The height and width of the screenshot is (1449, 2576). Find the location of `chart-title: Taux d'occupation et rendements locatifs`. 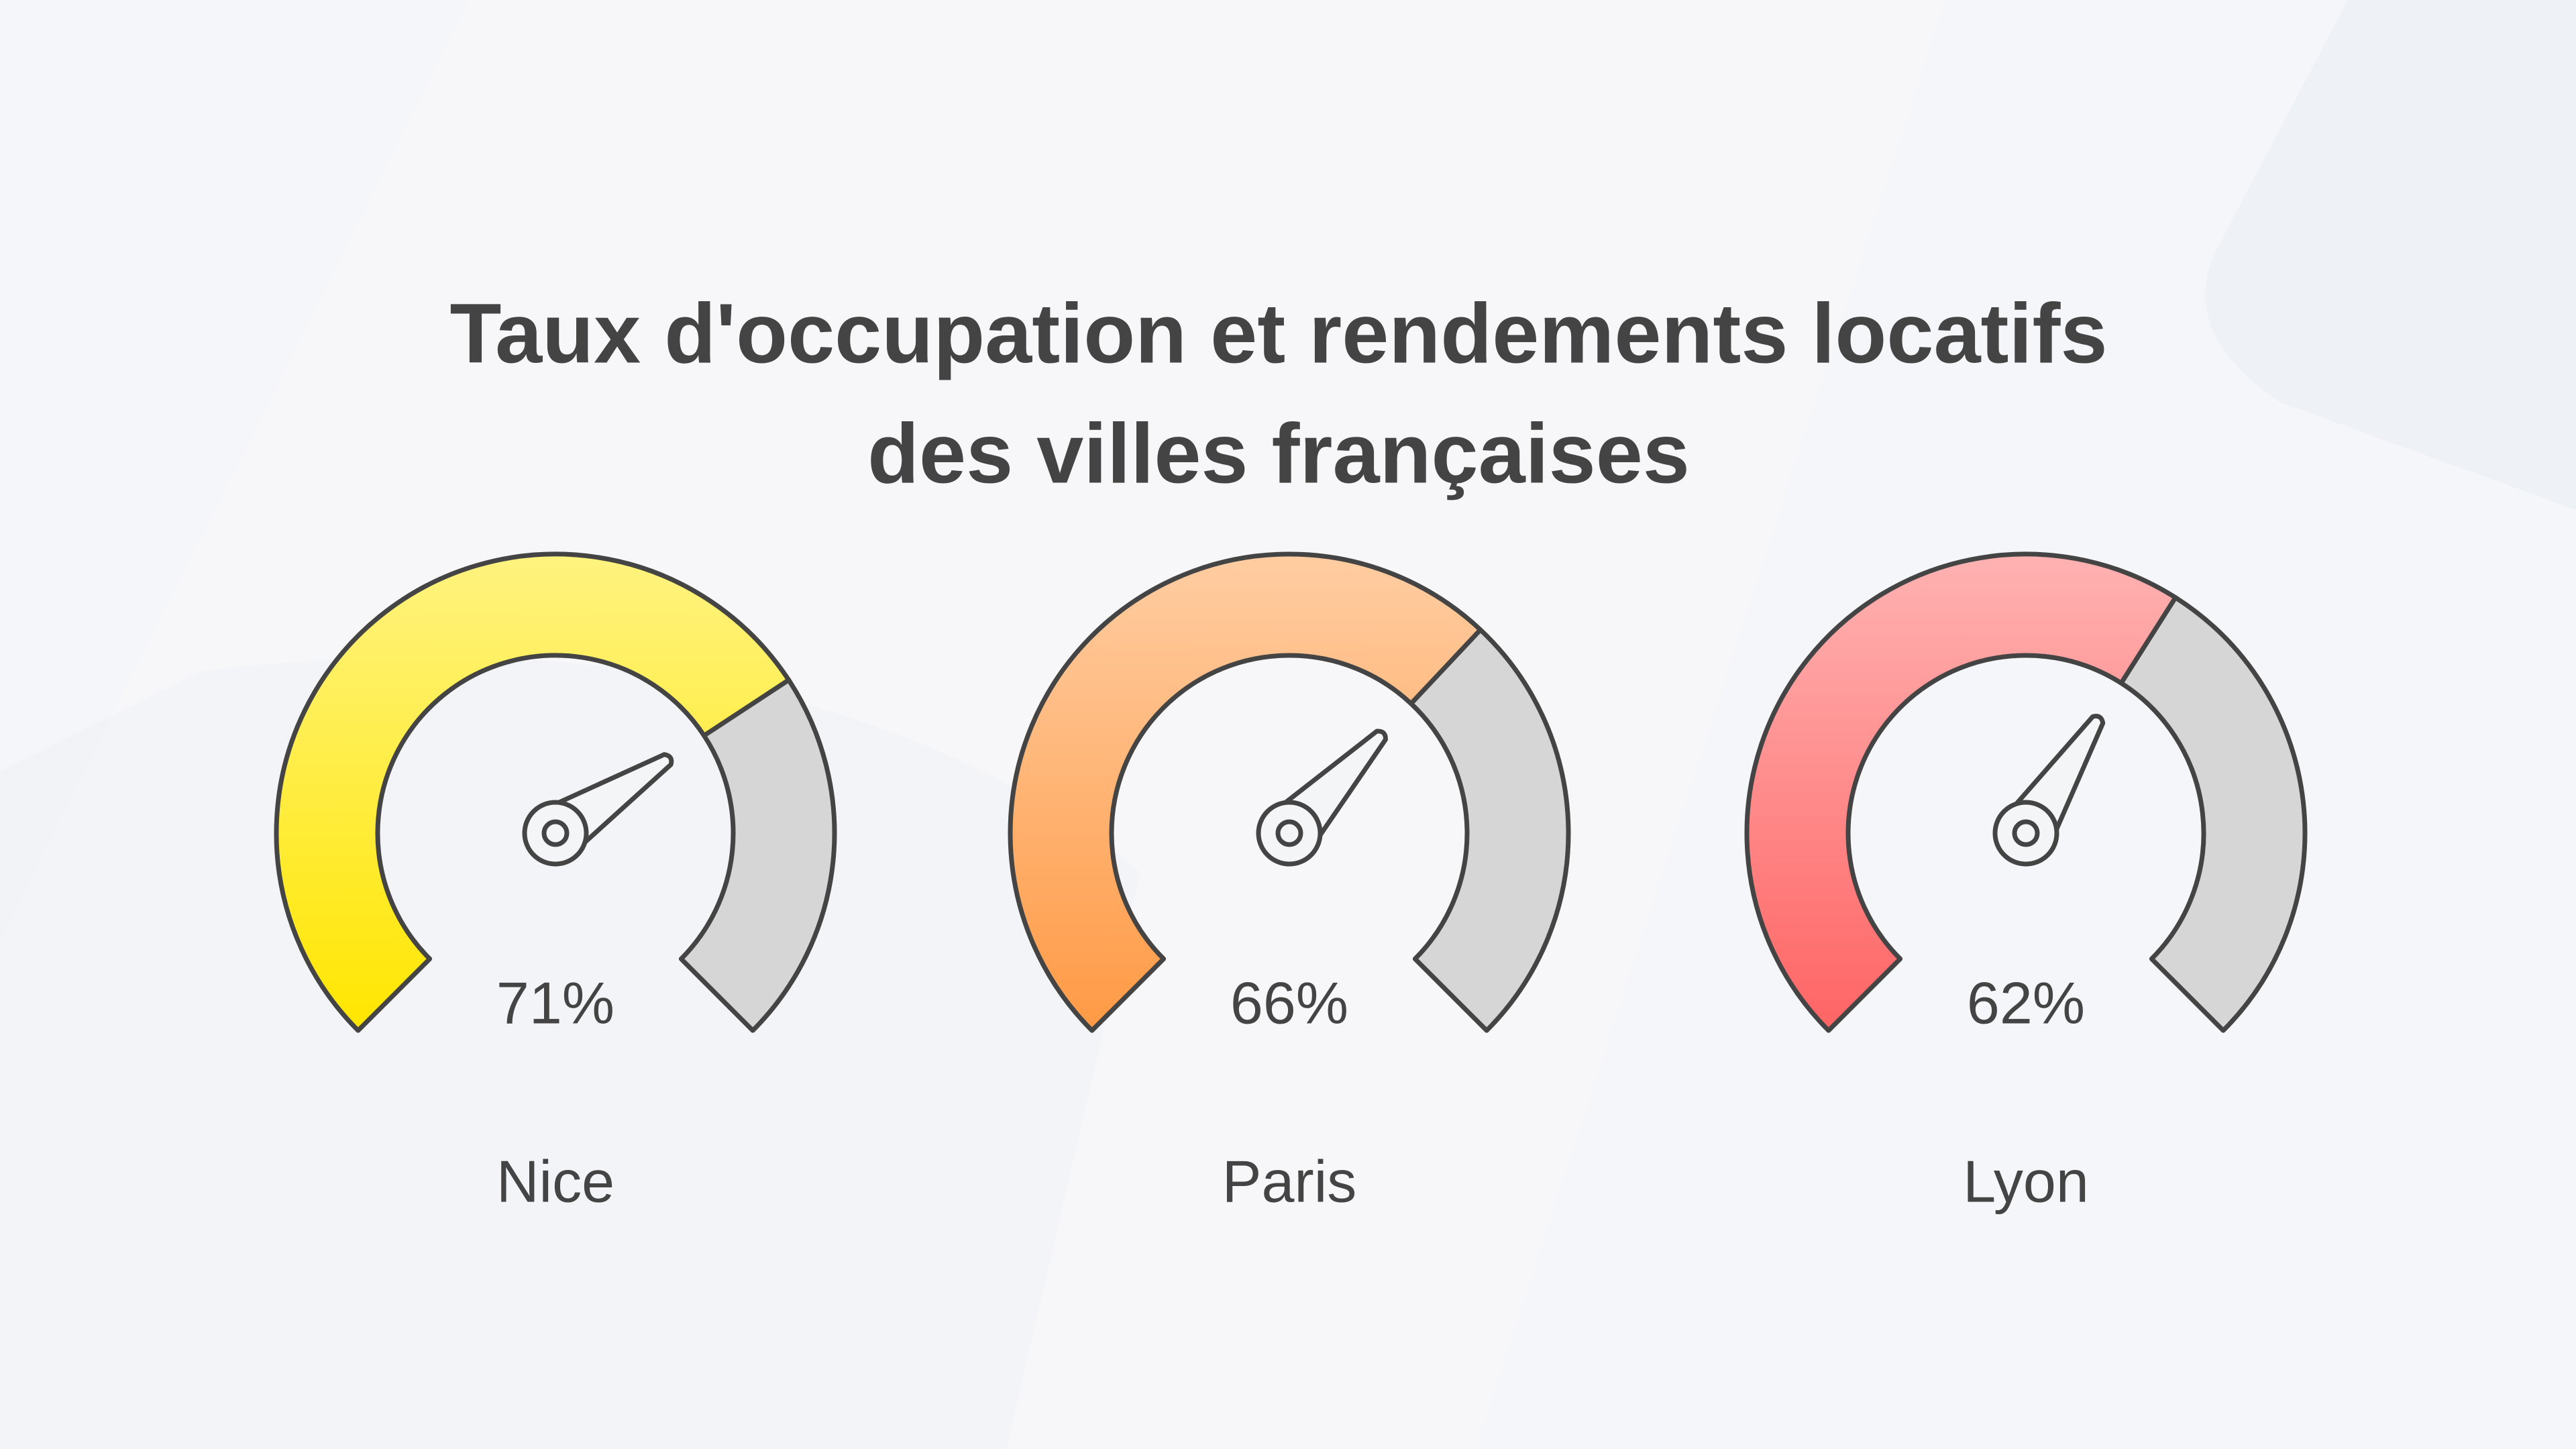

chart-title: Taux d'occupation et rendements locatifs is located at coordinates (1278, 333).